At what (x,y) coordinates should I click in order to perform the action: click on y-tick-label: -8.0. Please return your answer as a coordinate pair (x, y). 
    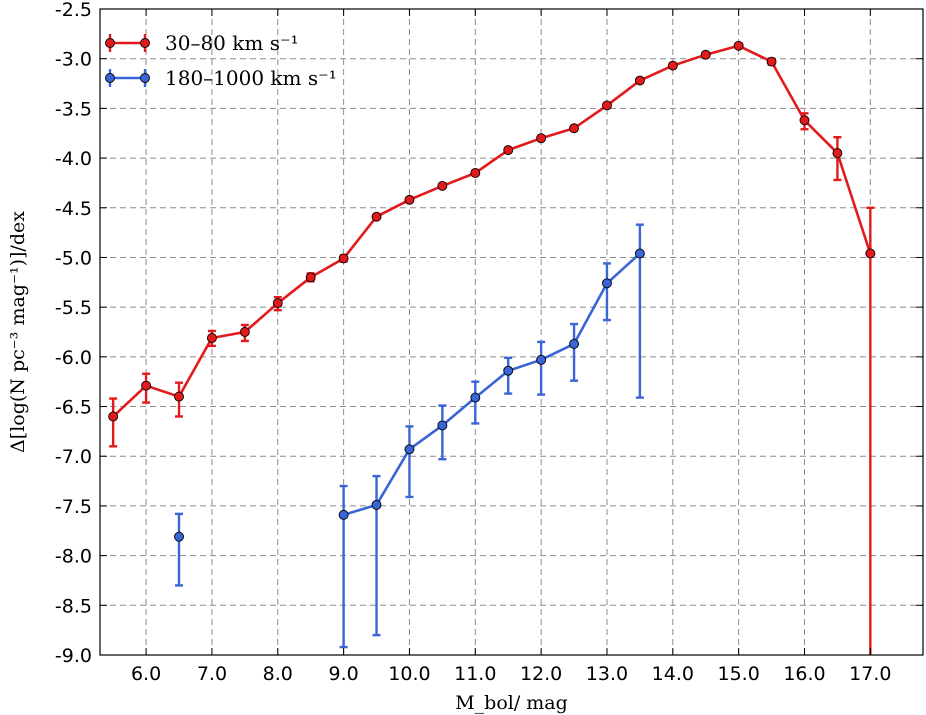
    Looking at the image, I should click on (73, 557).